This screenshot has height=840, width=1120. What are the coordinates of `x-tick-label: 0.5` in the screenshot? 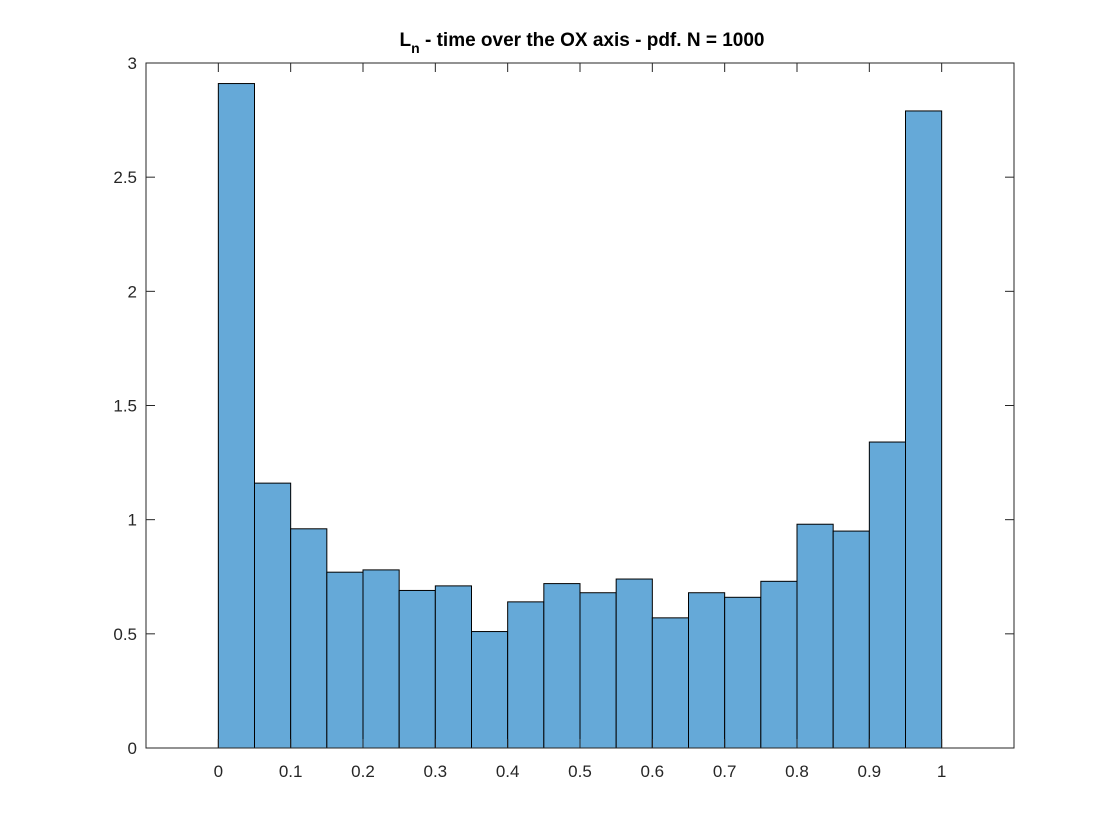 It's located at (580, 771).